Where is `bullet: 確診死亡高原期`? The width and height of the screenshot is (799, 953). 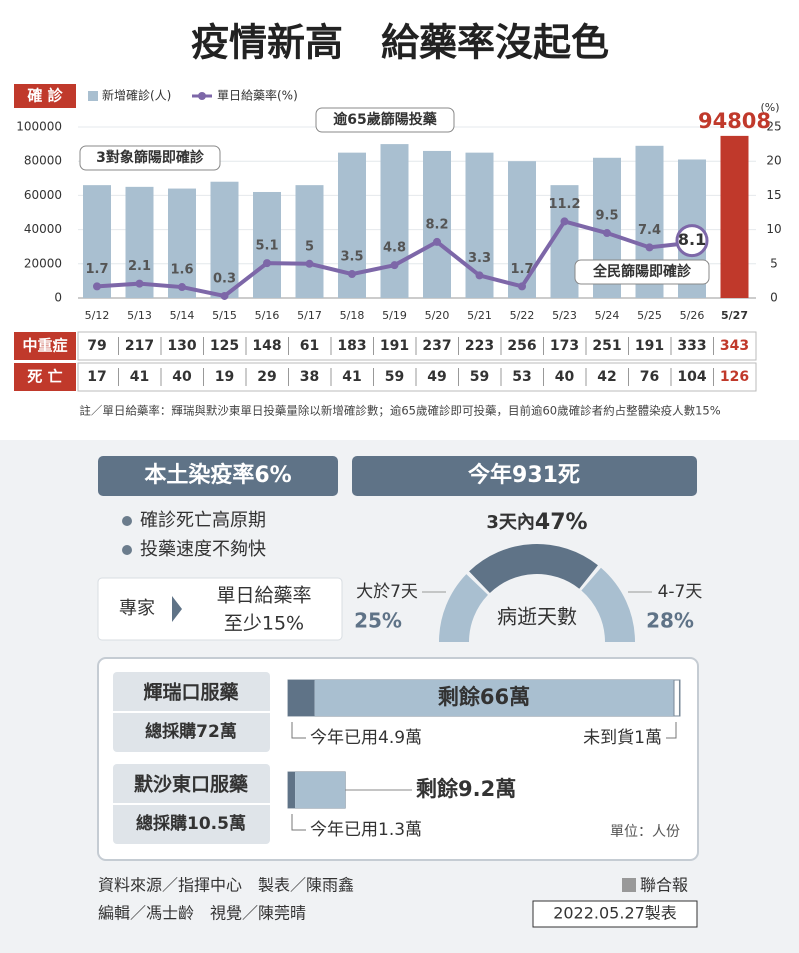
bullet: 確診死亡高原期 is located at coordinates (203, 520).